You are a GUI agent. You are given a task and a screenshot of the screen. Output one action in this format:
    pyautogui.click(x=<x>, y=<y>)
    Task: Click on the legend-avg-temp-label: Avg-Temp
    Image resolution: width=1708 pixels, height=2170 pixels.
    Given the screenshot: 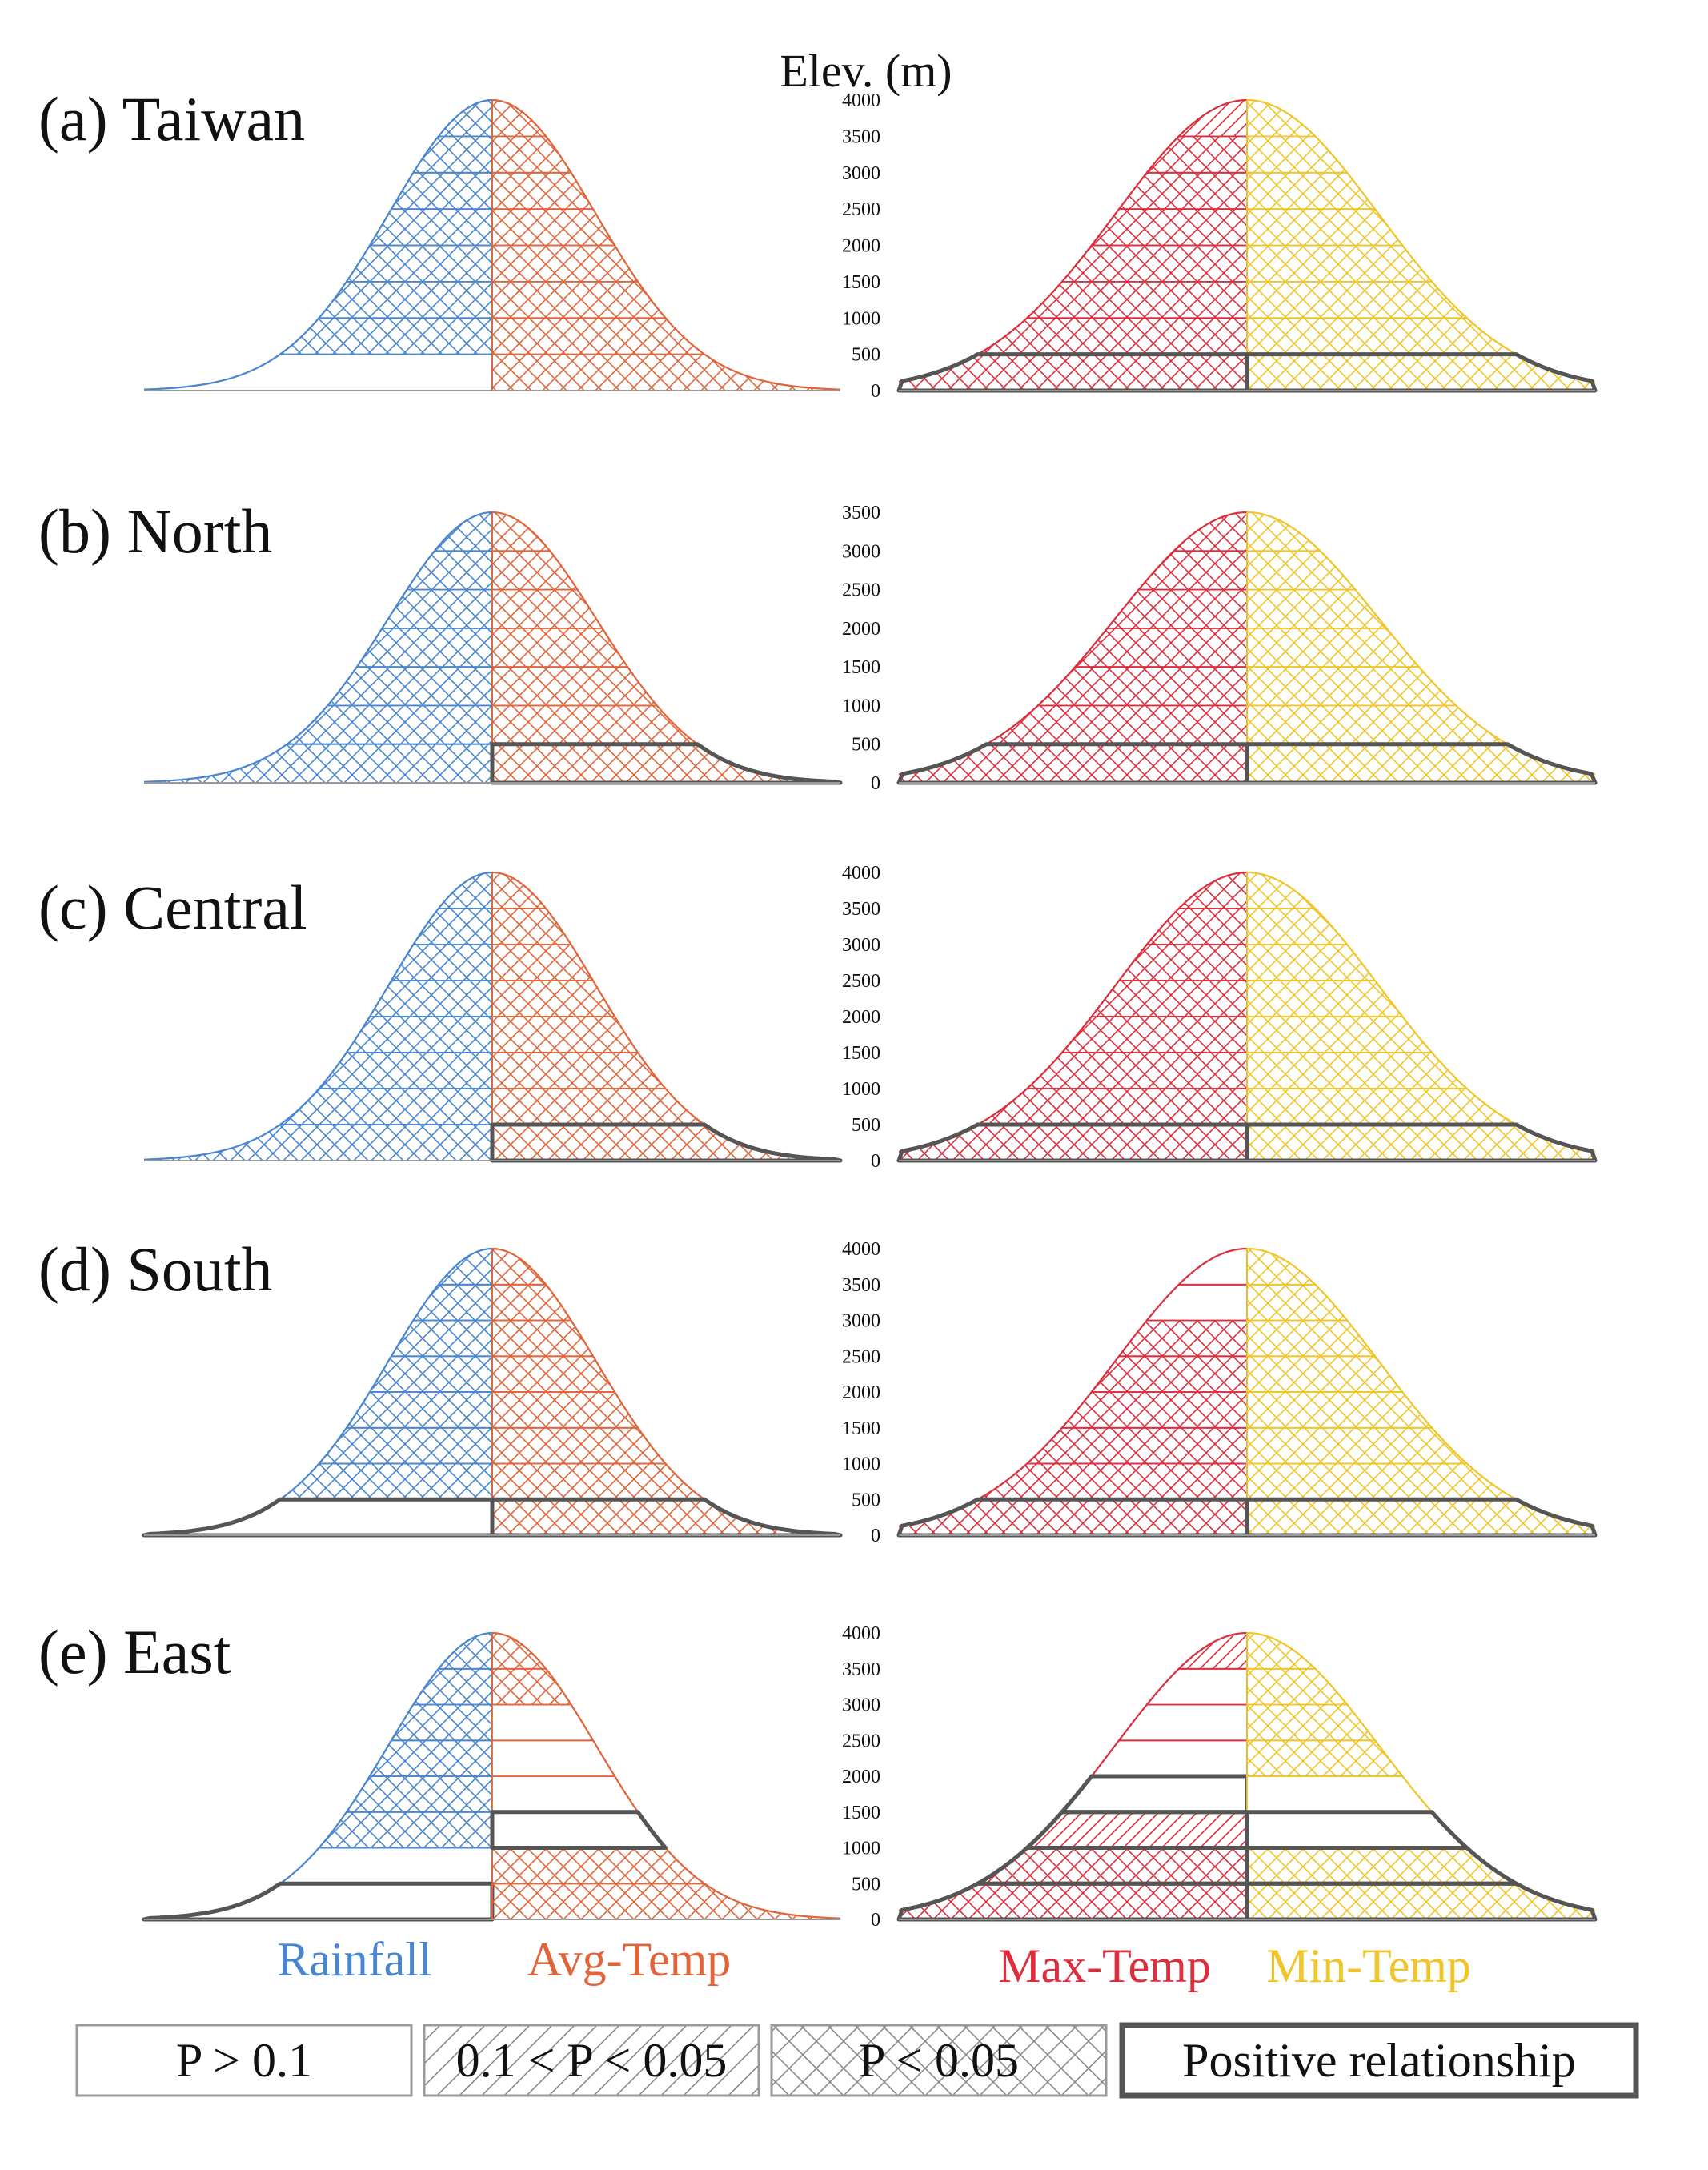 What is the action you would take?
    pyautogui.click(x=629, y=1959)
    